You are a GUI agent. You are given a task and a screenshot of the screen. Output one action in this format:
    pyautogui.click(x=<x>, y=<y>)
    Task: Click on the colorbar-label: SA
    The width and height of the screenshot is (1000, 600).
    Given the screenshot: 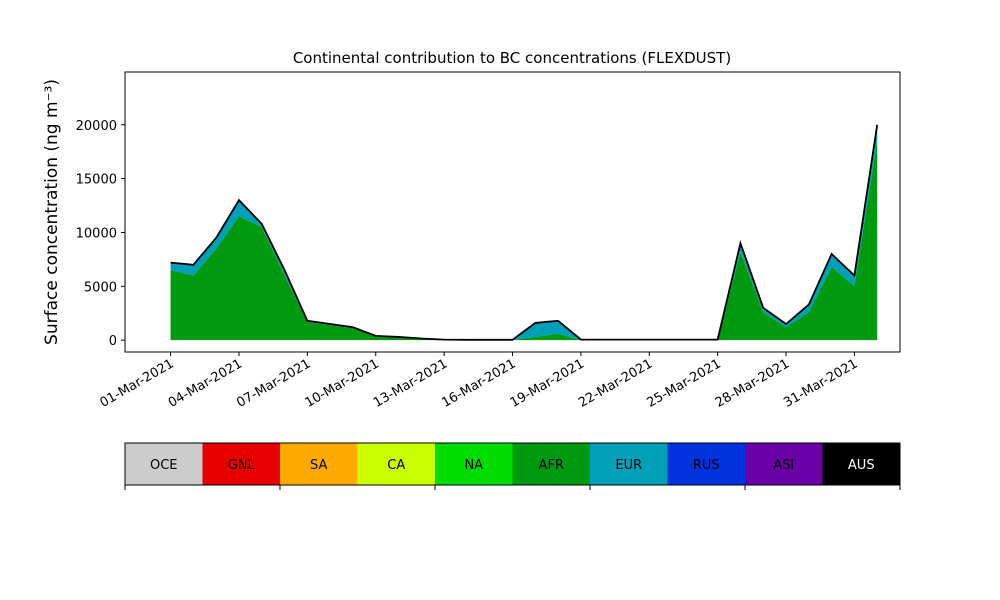 What is the action you would take?
    pyautogui.click(x=318, y=465)
    